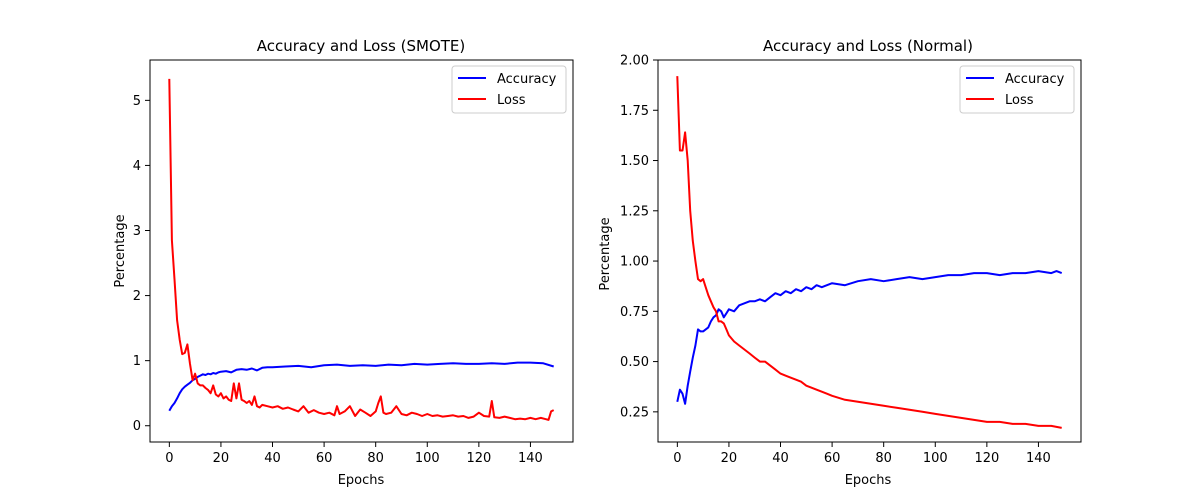  What do you see at coordinates (634, 312) in the screenshot?
I see `y-tick-label-normal: 0.75` at bounding box center [634, 312].